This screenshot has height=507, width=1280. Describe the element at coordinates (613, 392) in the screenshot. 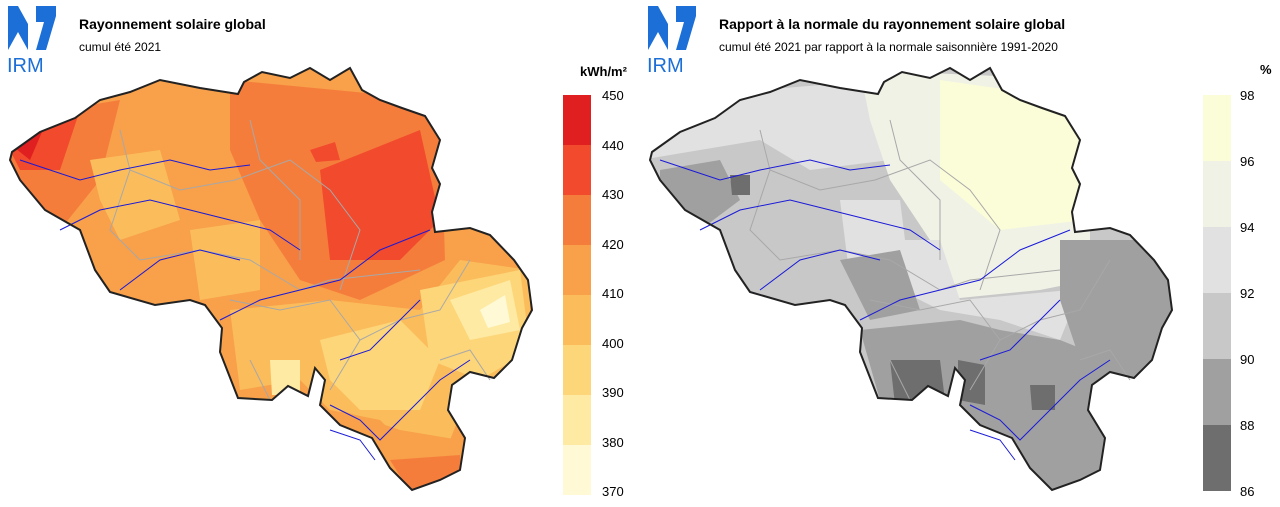

I see `legend-tick: 390` at that location.